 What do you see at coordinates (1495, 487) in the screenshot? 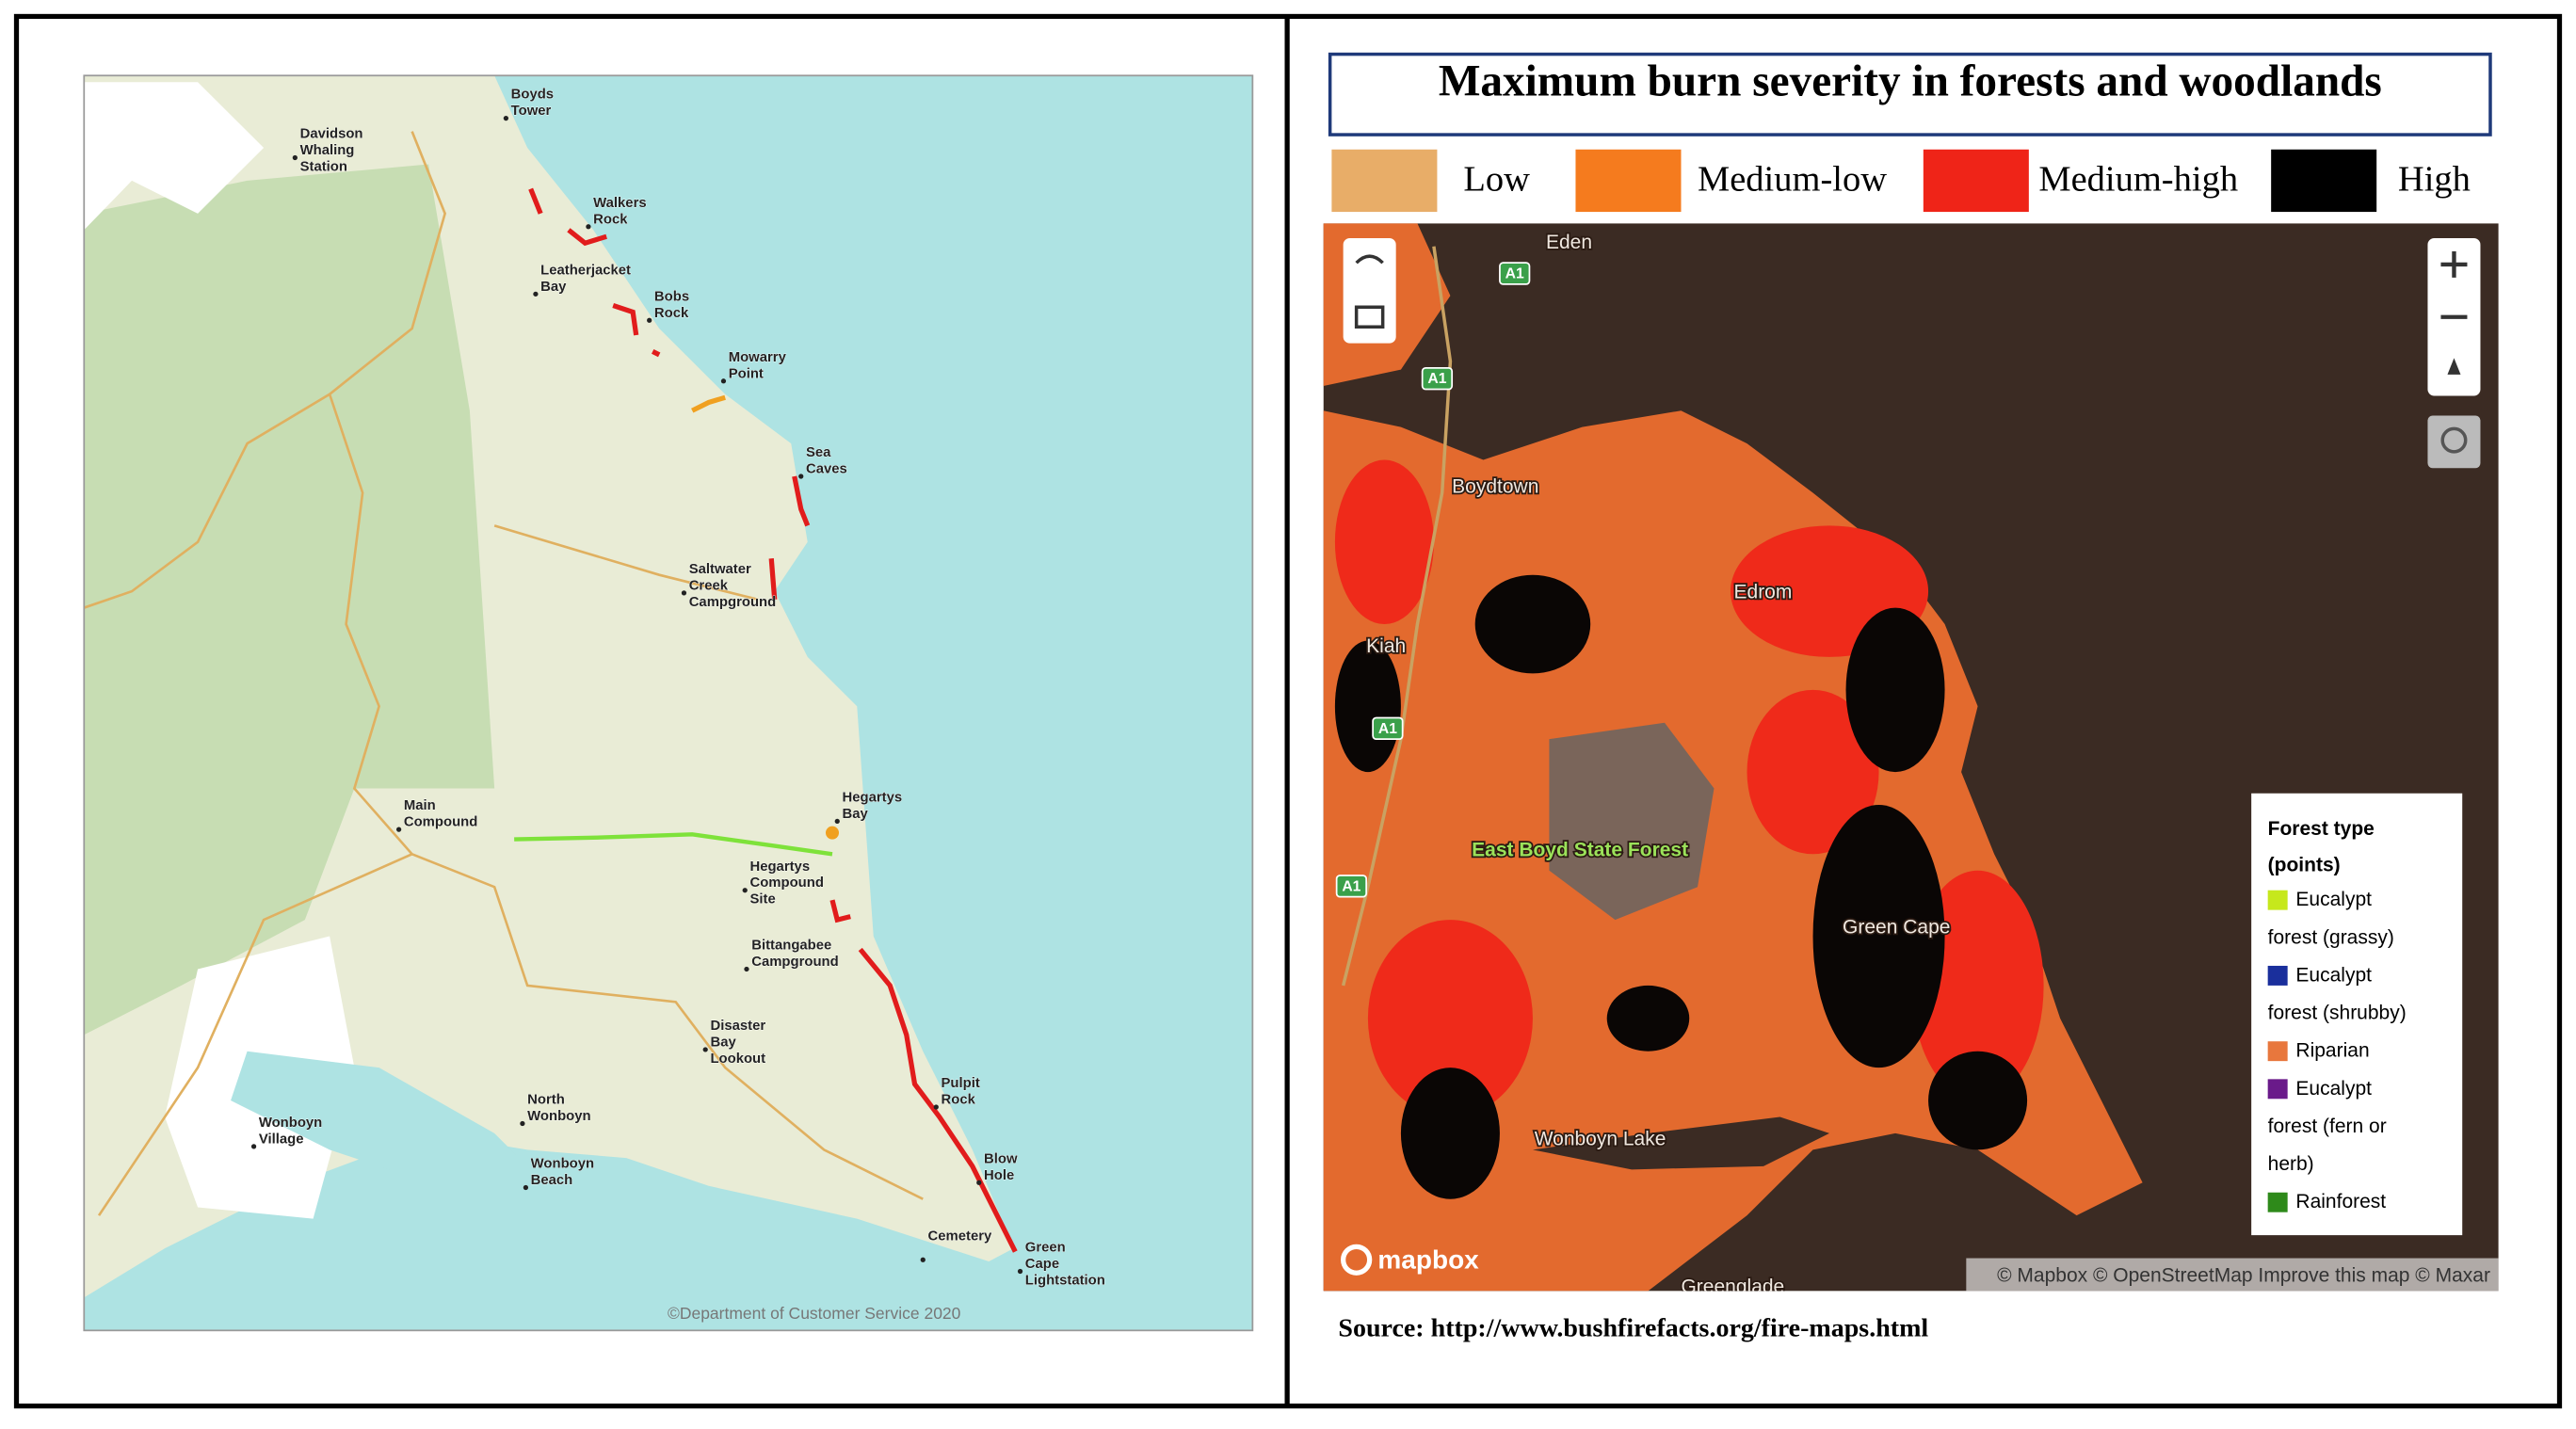
I see `map-label: Boydtown` at bounding box center [1495, 487].